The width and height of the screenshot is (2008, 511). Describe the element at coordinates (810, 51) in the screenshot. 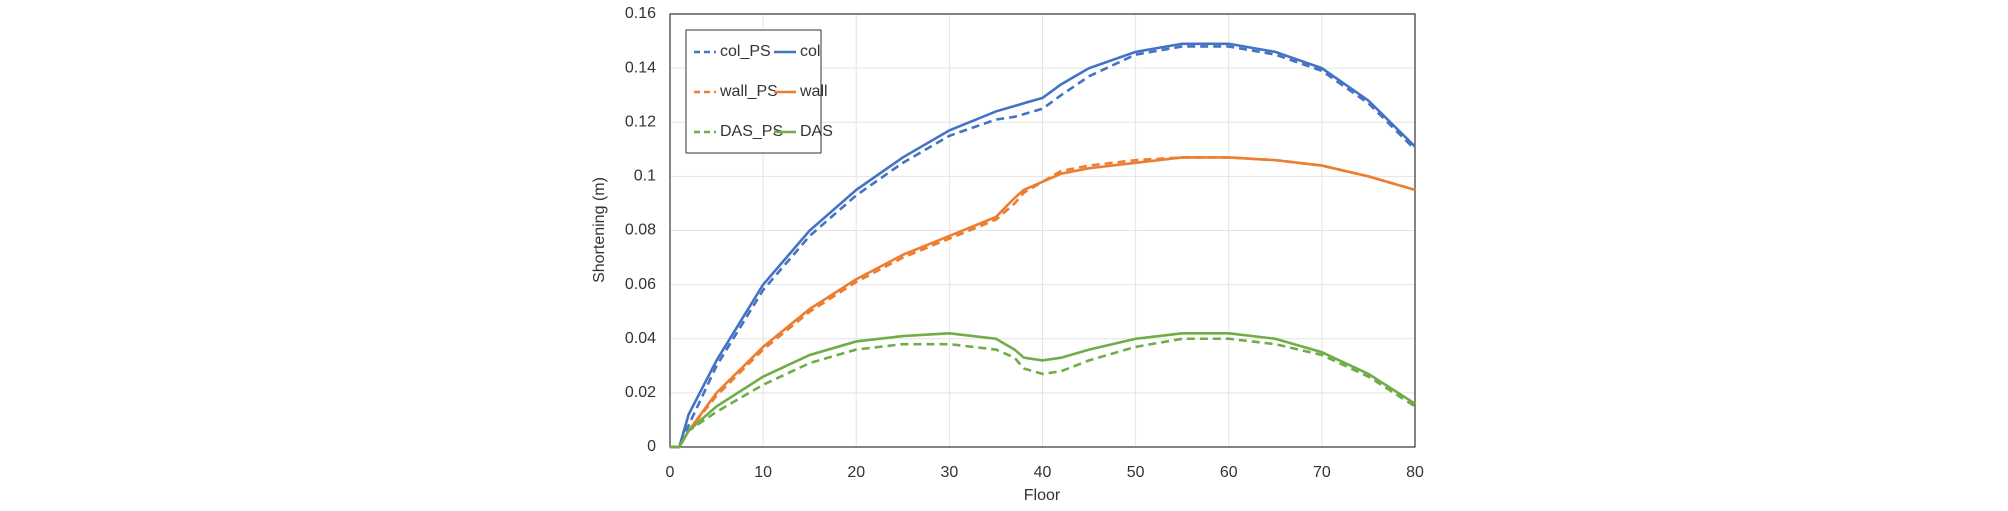

I see `legend-label: col` at that location.